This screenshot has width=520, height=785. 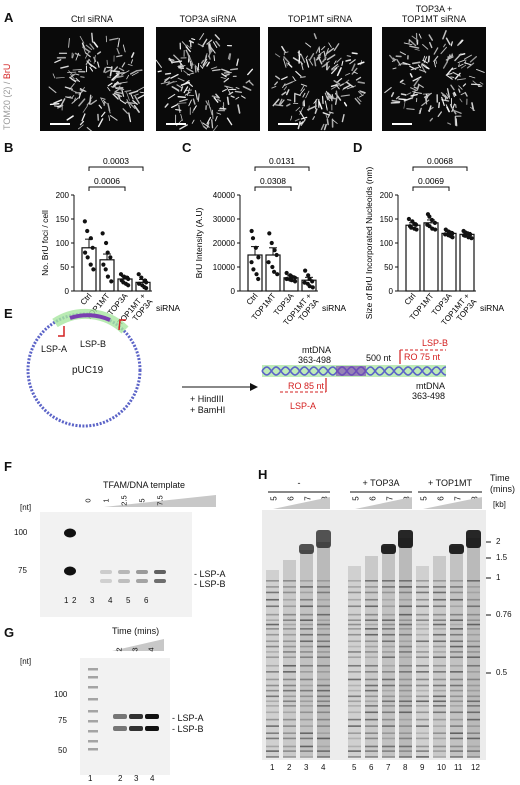 I want to click on significance-bracket, so click(x=440, y=168).